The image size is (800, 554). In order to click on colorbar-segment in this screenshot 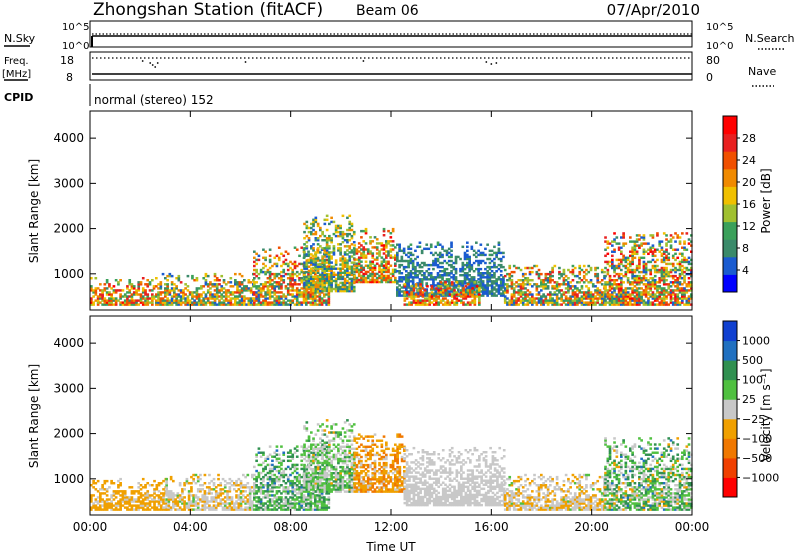, I will do `click(730, 213)`.